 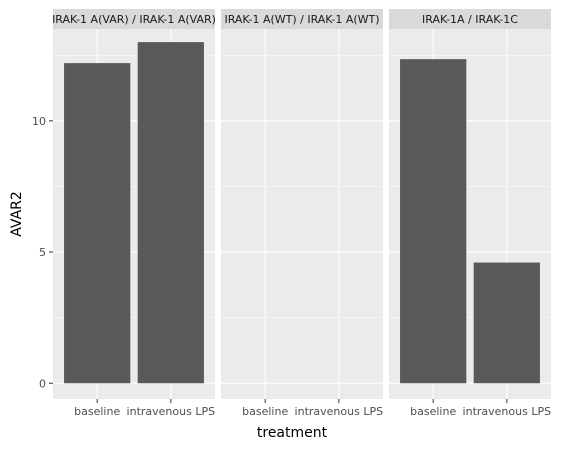 What do you see at coordinates (17, 214) in the screenshot?
I see `y-axis-title: AVAR2` at bounding box center [17, 214].